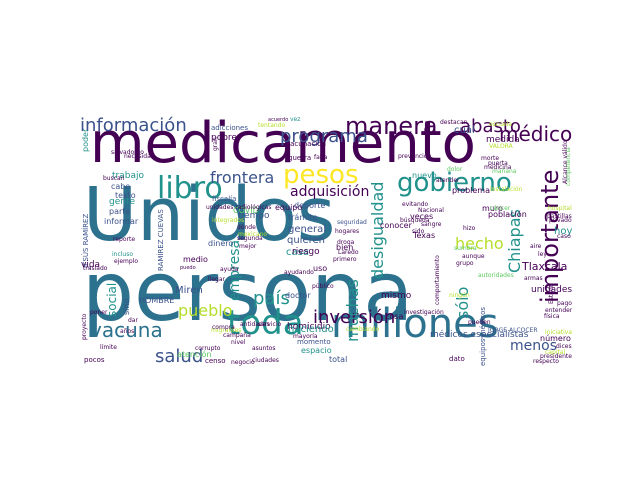 The height and width of the screenshot is (480, 640). Describe the element at coordinates (265, 360) in the screenshot. I see `word-ciudades: ciudades` at that location.